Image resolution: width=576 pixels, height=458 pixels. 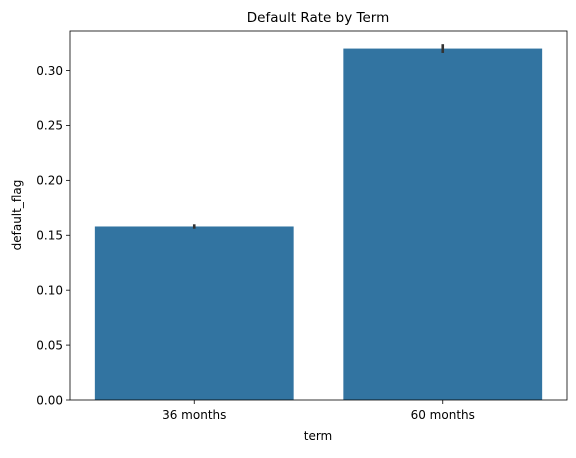 What do you see at coordinates (49, 181) in the screenshot?
I see `y-tick-label-4: 0.20` at bounding box center [49, 181].